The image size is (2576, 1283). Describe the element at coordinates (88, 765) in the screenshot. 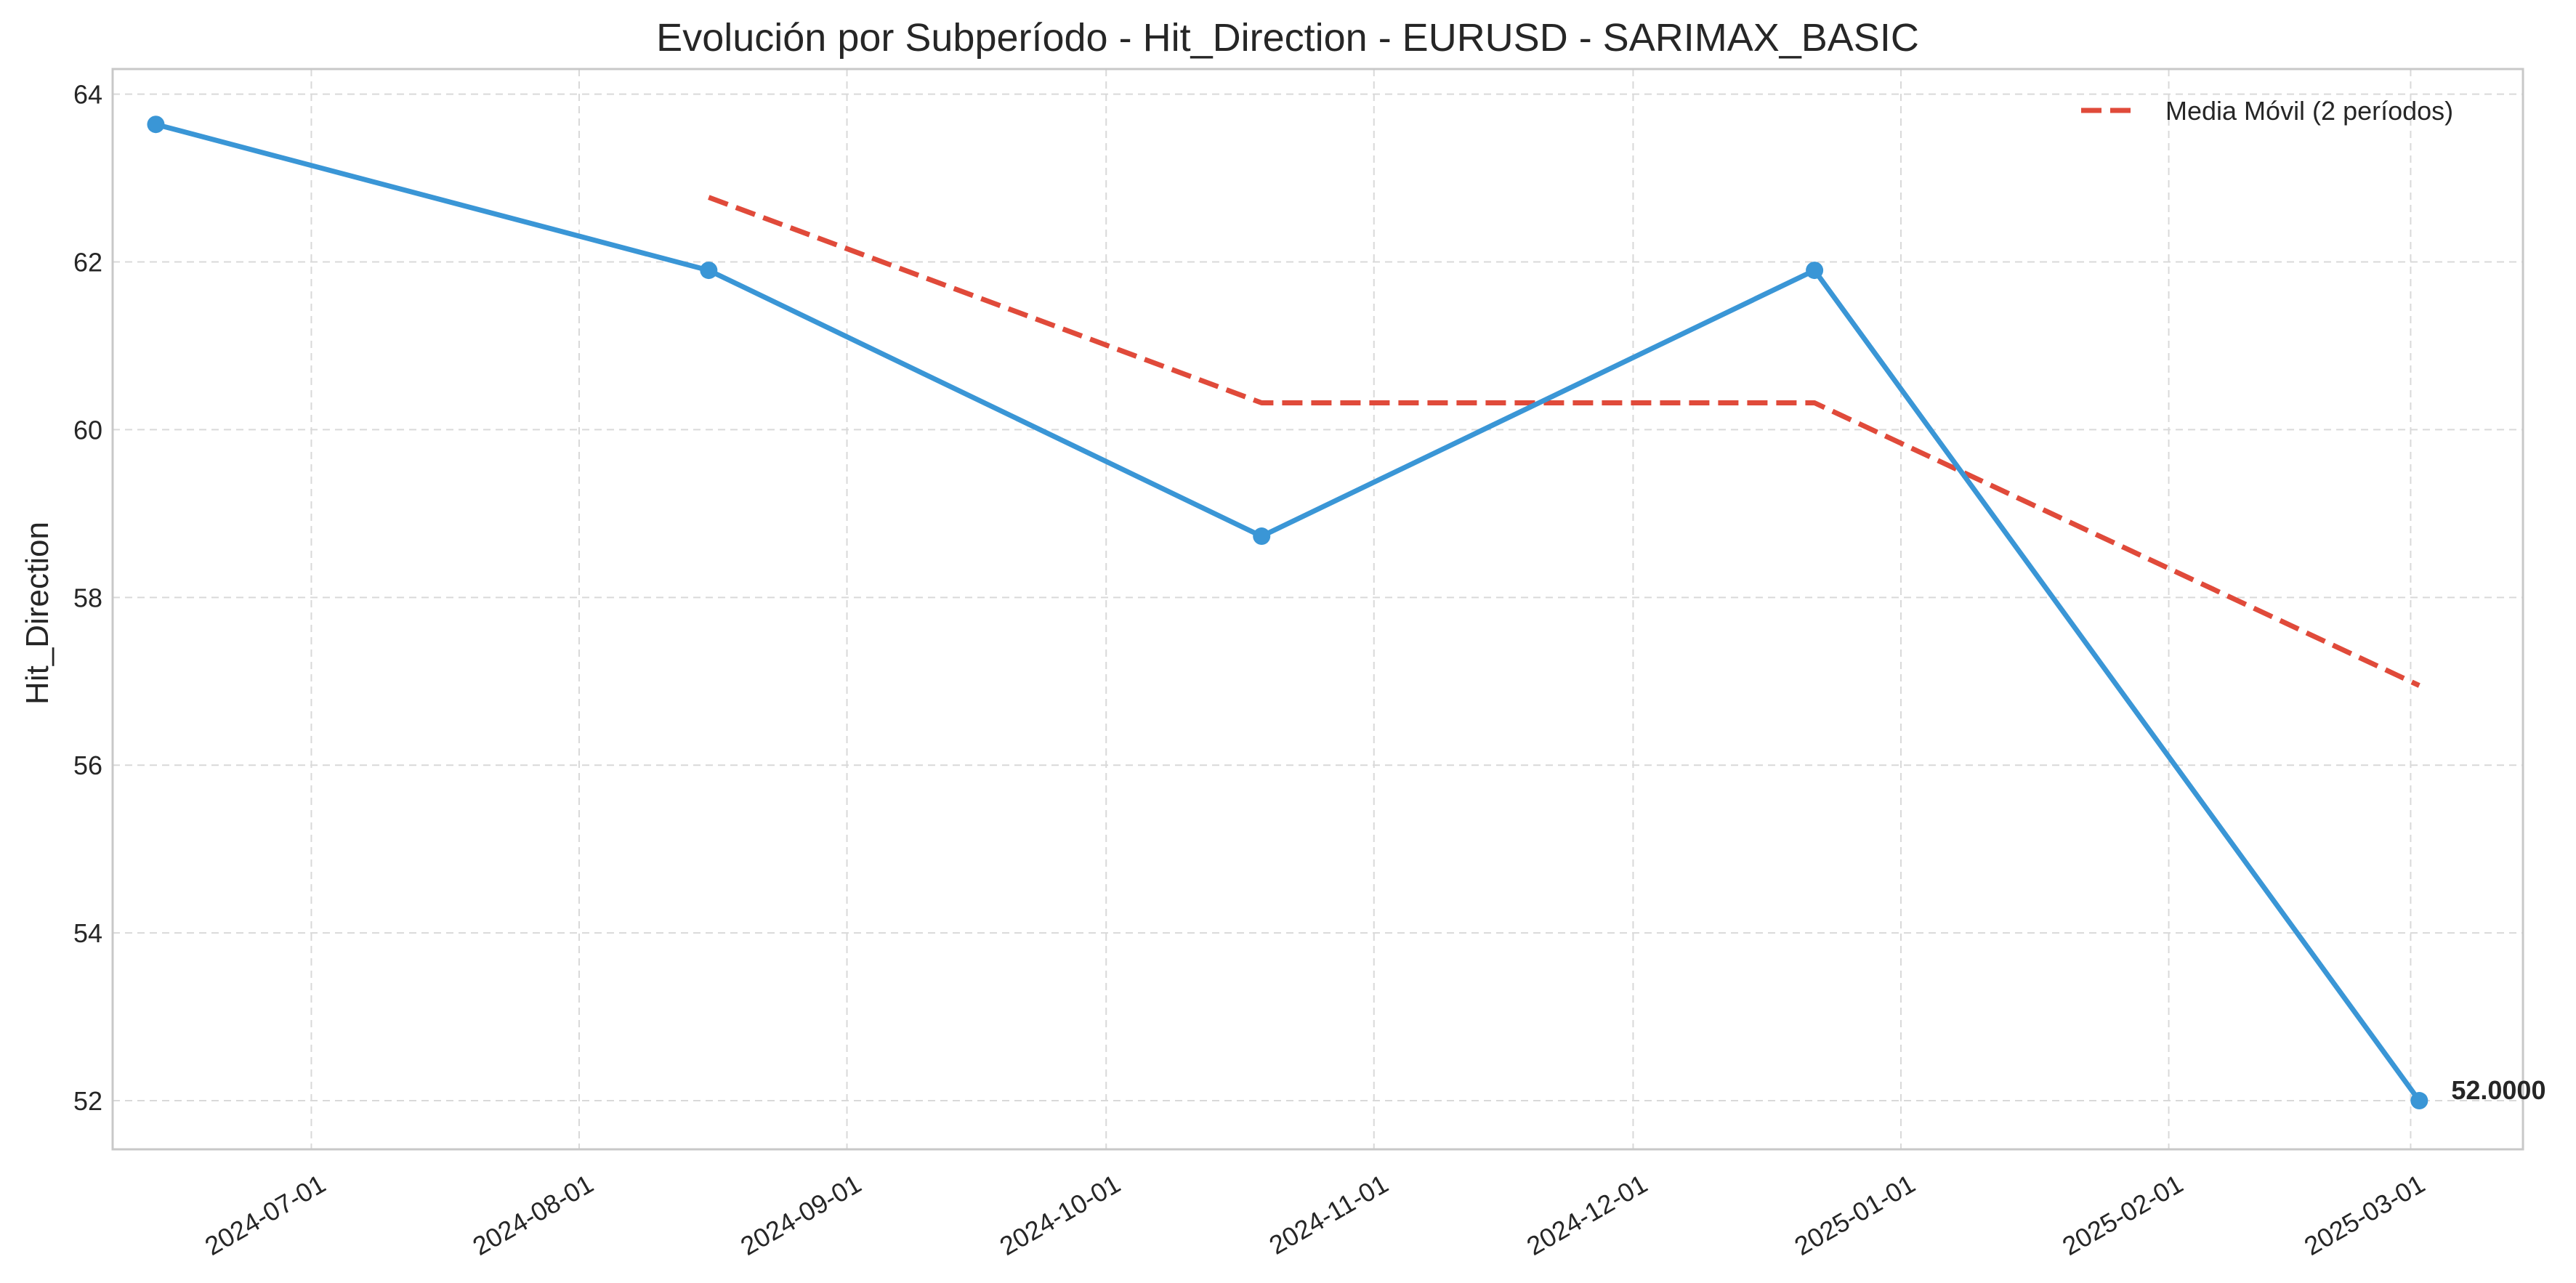

I see `y-tick-label: 56` at that location.